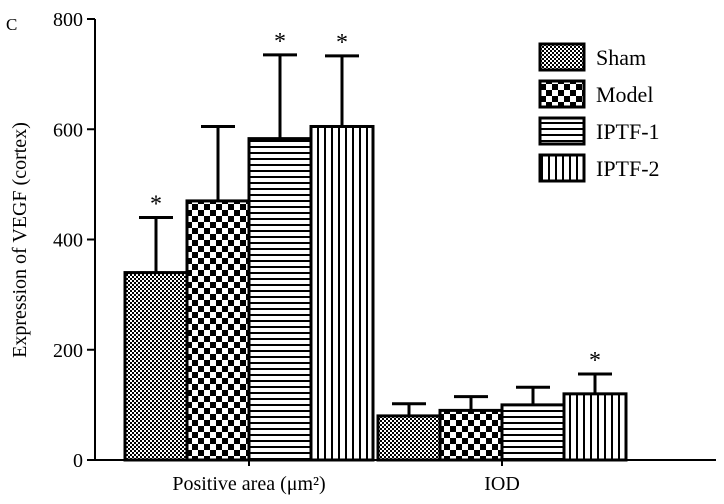 The height and width of the screenshot is (504, 724). I want to click on y-tick-label: 0, so click(78, 461).